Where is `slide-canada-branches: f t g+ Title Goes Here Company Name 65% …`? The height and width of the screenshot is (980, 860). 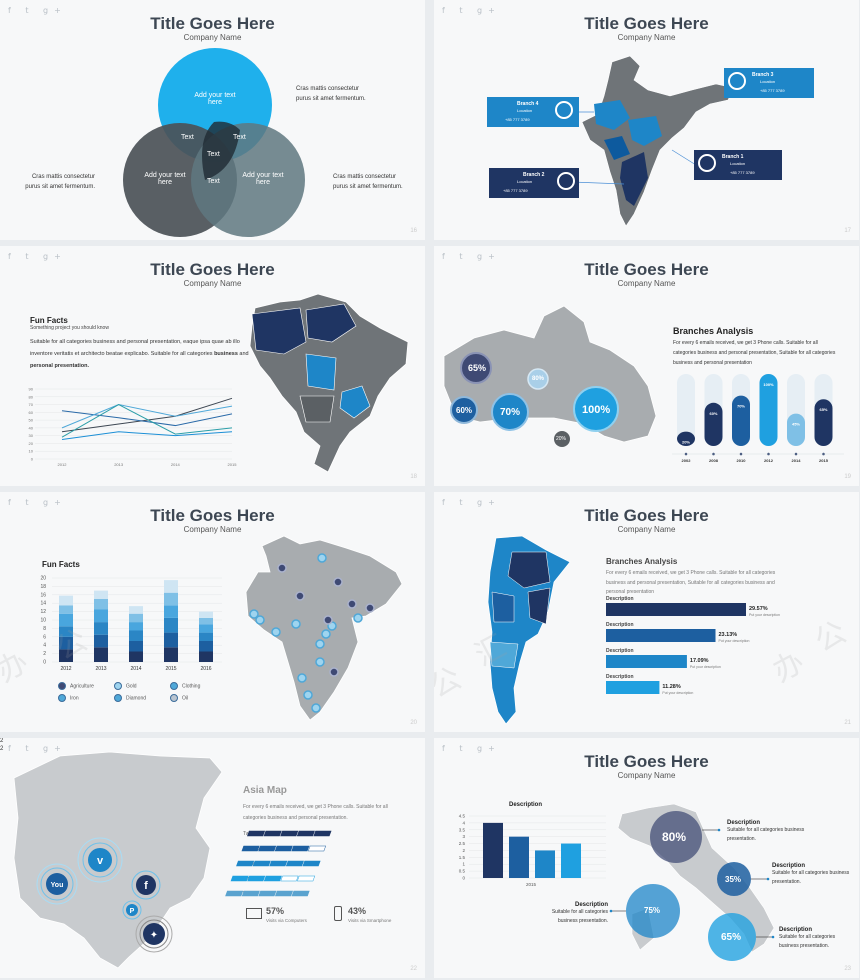 slide-canada-branches: f t g+ Title Goes Here Company Name 65% … is located at coordinates (646, 366).